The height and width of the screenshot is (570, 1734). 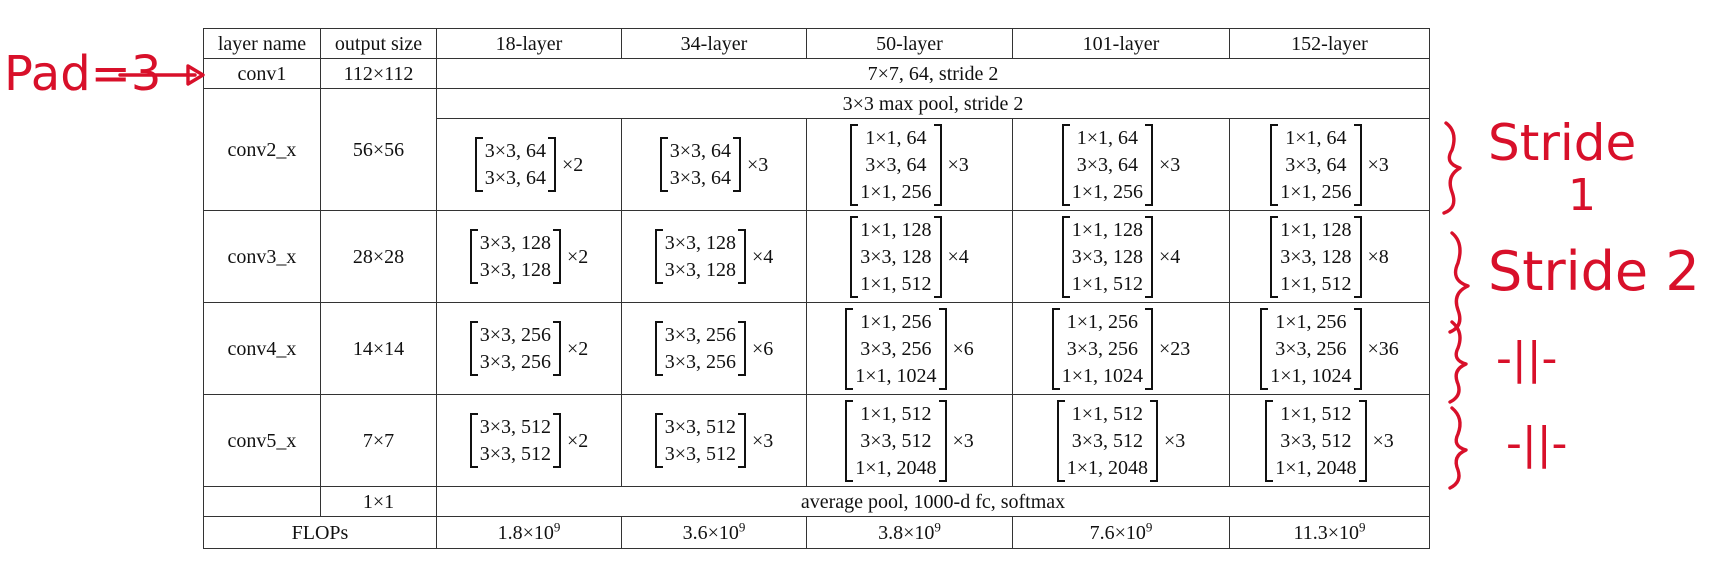 I want to click on bracket-matrix: 1×1, 256 3×3, 256 1×1, 1024, so click(x=1311, y=348).